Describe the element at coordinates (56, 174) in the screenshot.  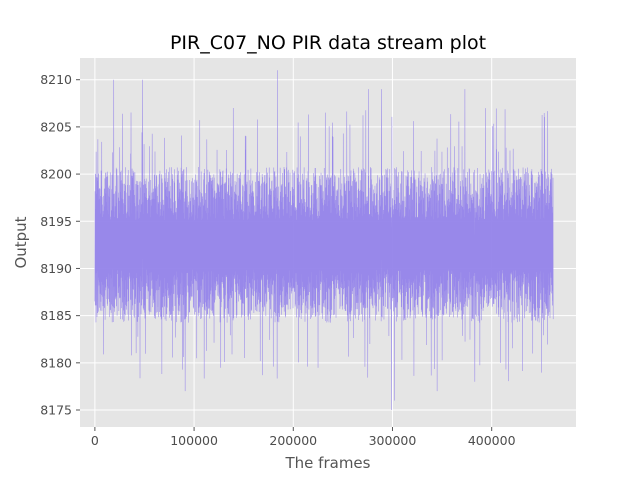
I see `y-tick-label: 8200` at that location.